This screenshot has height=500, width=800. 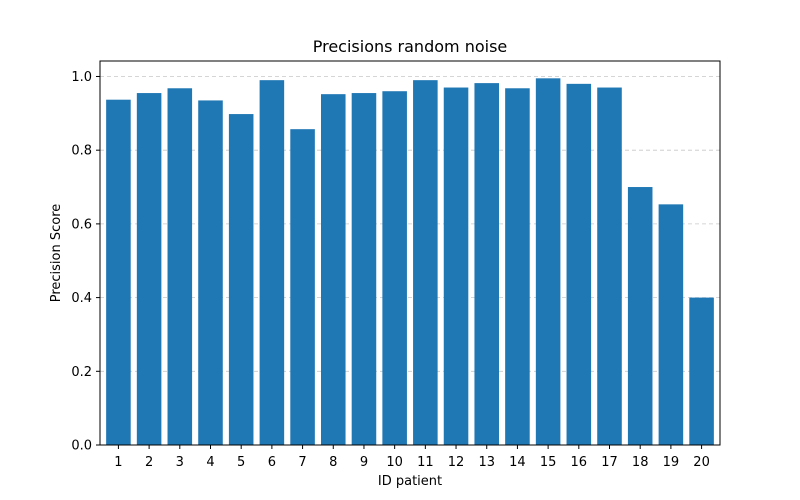 I want to click on x-tick-label: 8, so click(x=333, y=462).